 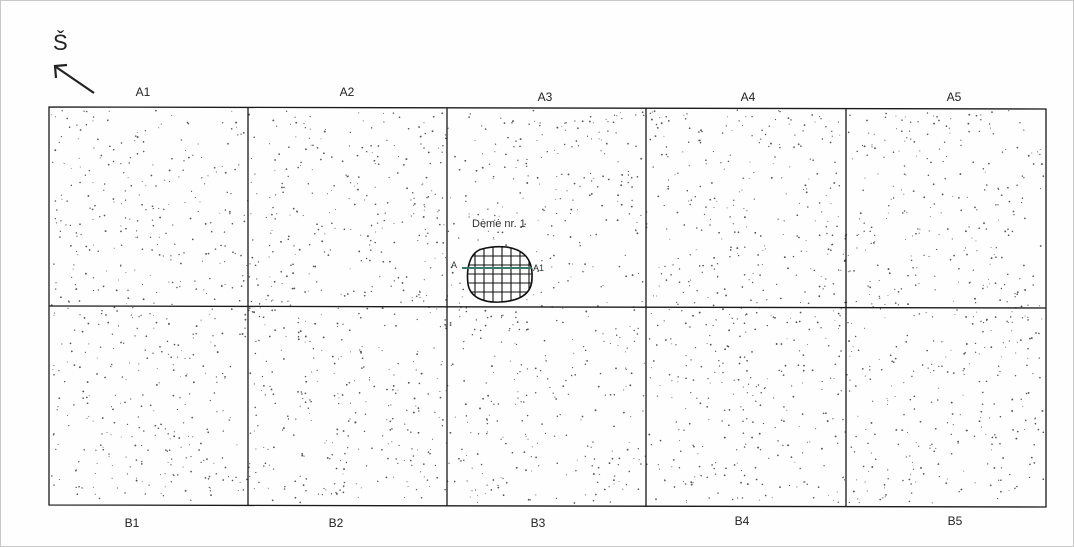 What do you see at coordinates (132, 523) in the screenshot?
I see `column-label-b1: B1` at bounding box center [132, 523].